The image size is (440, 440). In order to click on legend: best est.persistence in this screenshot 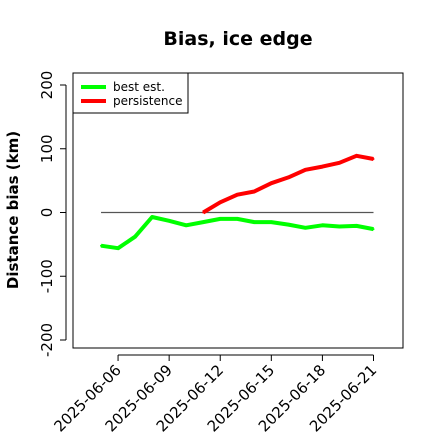, I will do `click(130, 93)`.